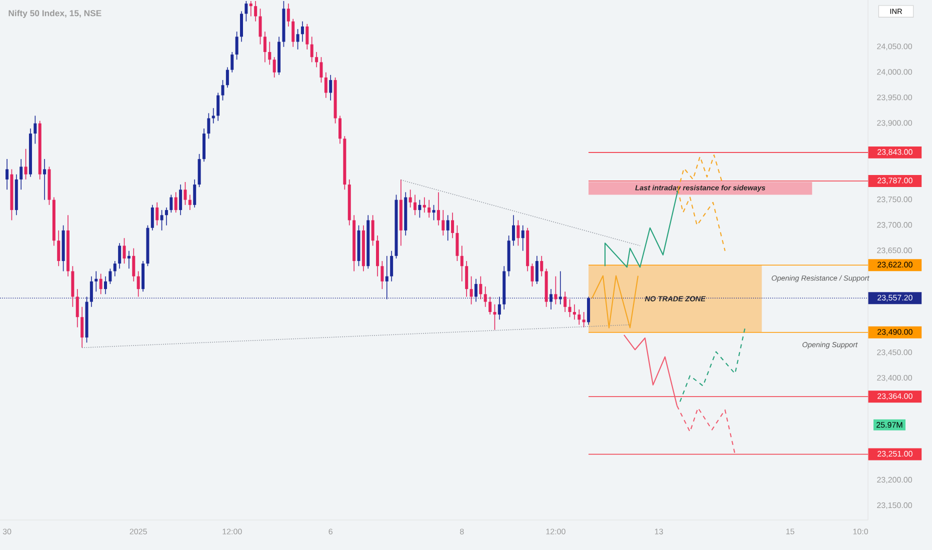 The image size is (932, 550). Describe the element at coordinates (895, 396) in the screenshot. I see `ref-line-label: 23,364.00` at that location.